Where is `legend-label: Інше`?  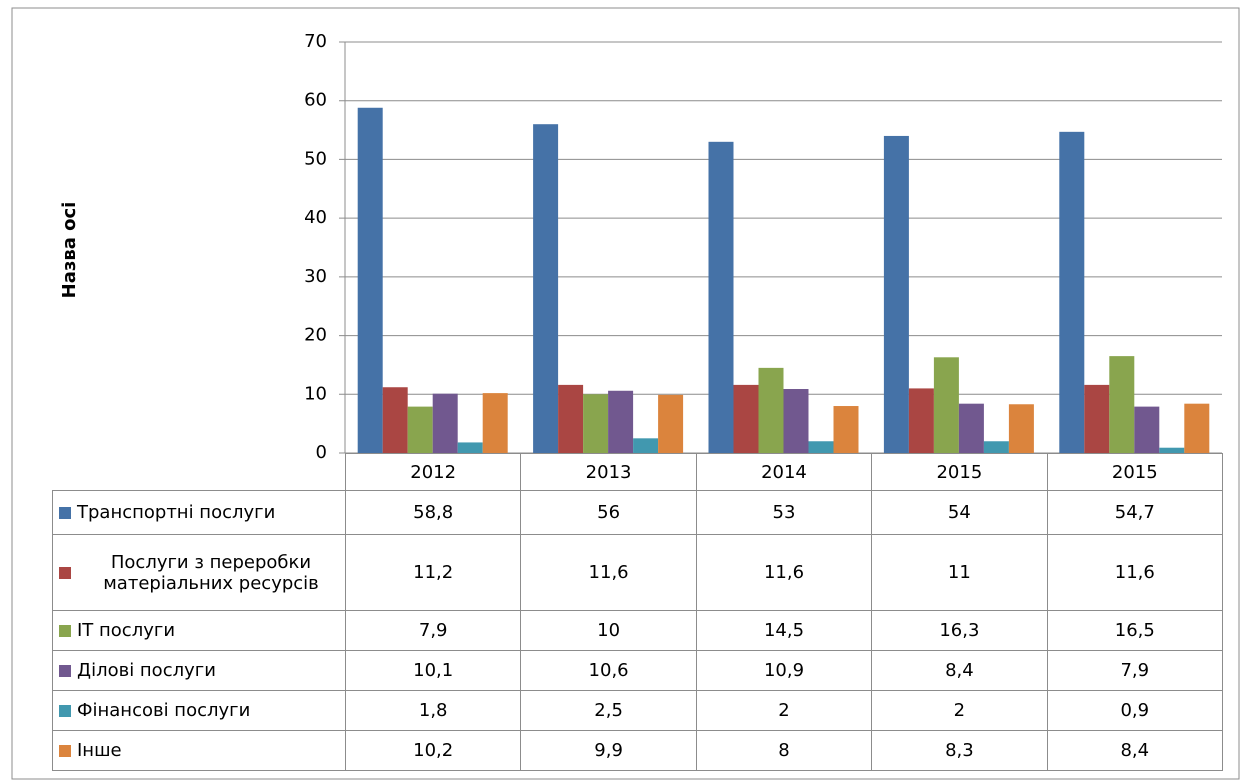
legend-label: Інше is located at coordinates (99, 750).